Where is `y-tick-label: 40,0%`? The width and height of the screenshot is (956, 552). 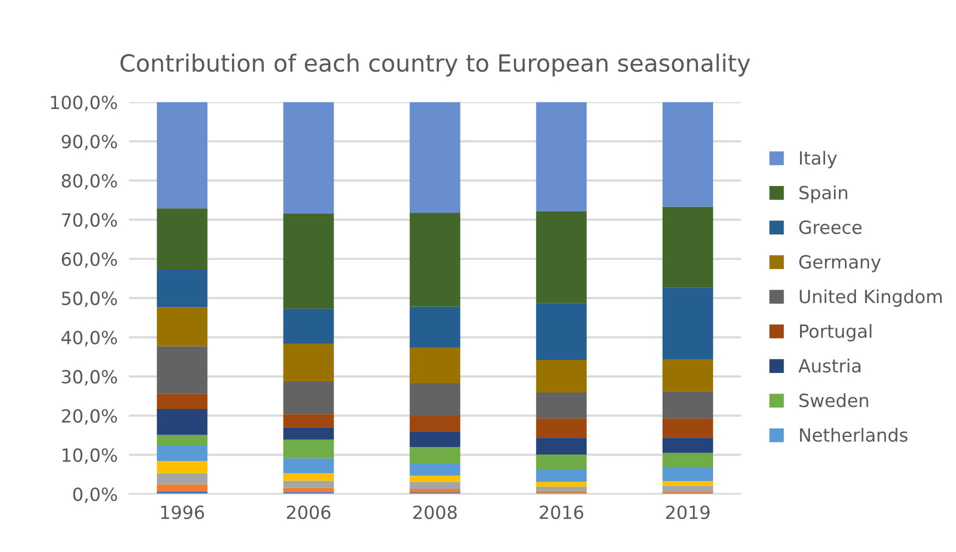
y-tick-label: 40,0% is located at coordinates (89, 338).